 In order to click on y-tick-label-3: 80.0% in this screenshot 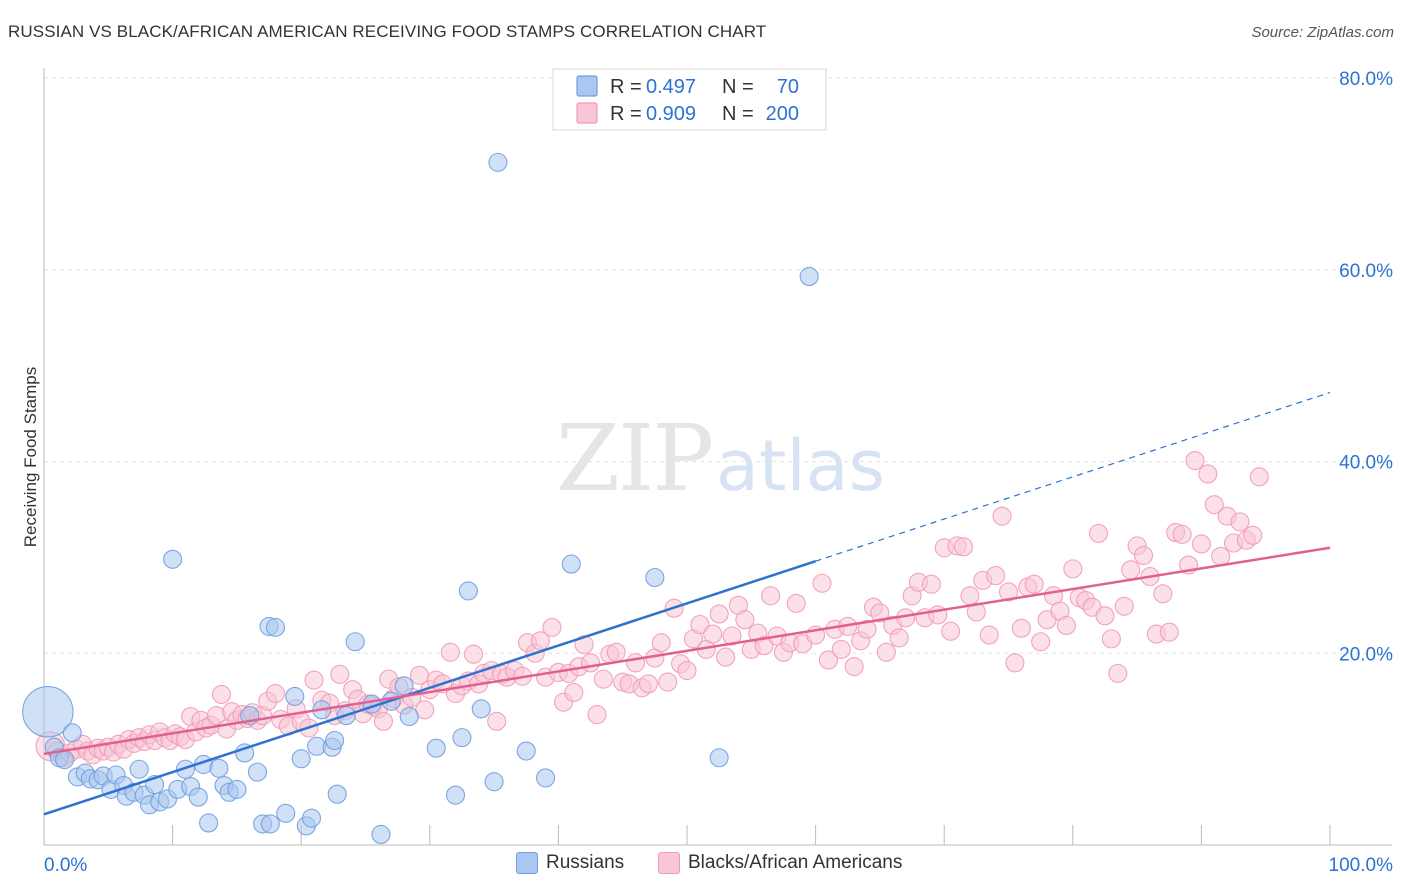, I will do `click(1366, 79)`.